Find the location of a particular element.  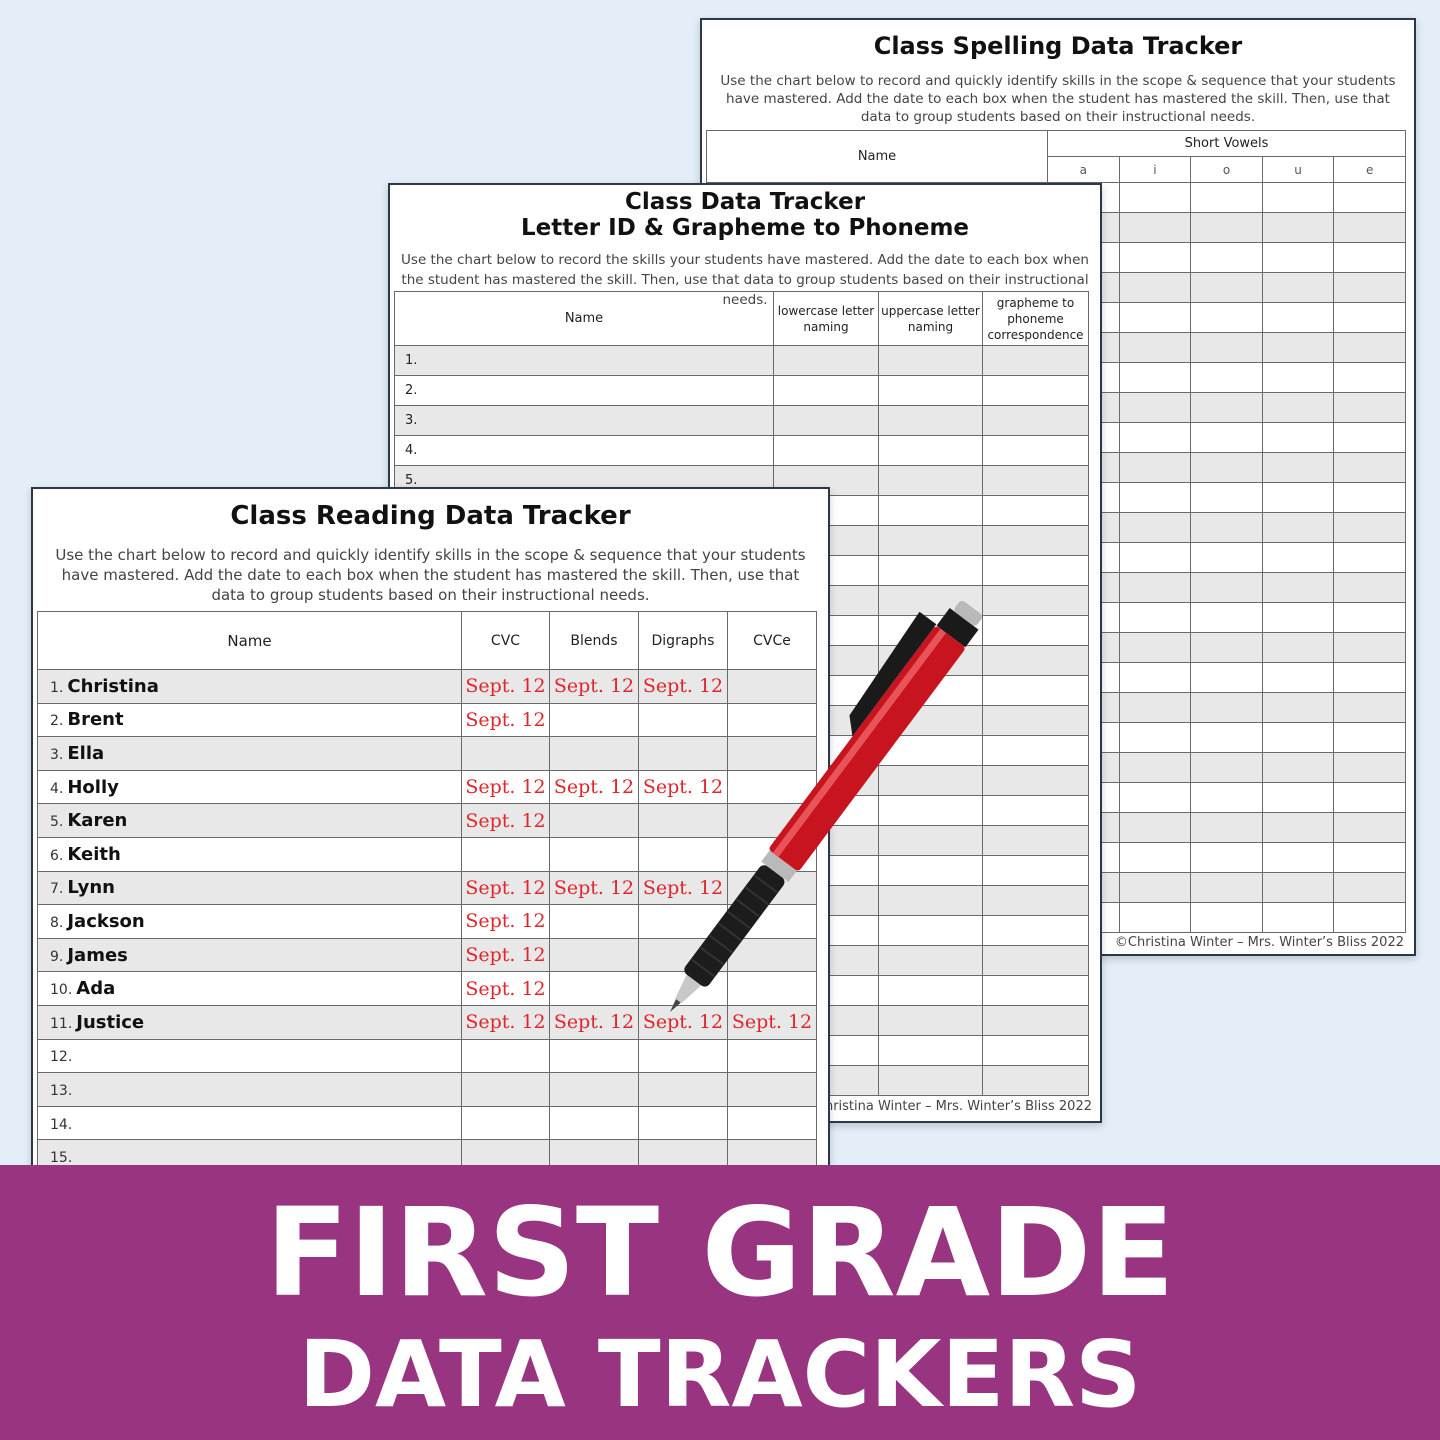

name-cell: 12. is located at coordinates (249, 1056).